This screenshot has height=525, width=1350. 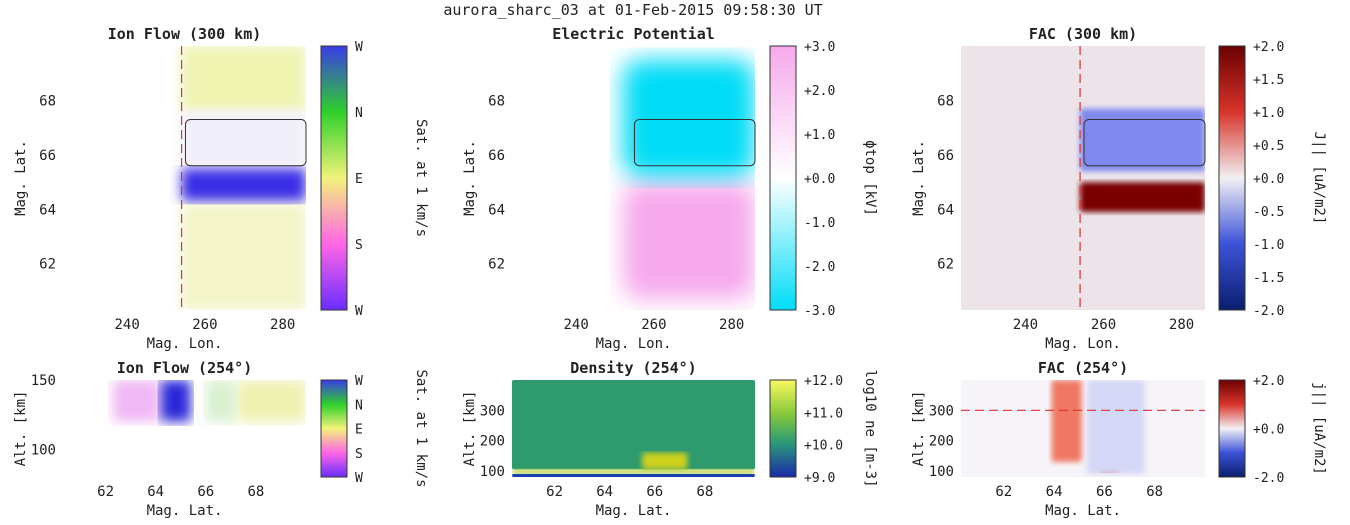 I want to click on electric-potential-field, so click(x=633, y=178).